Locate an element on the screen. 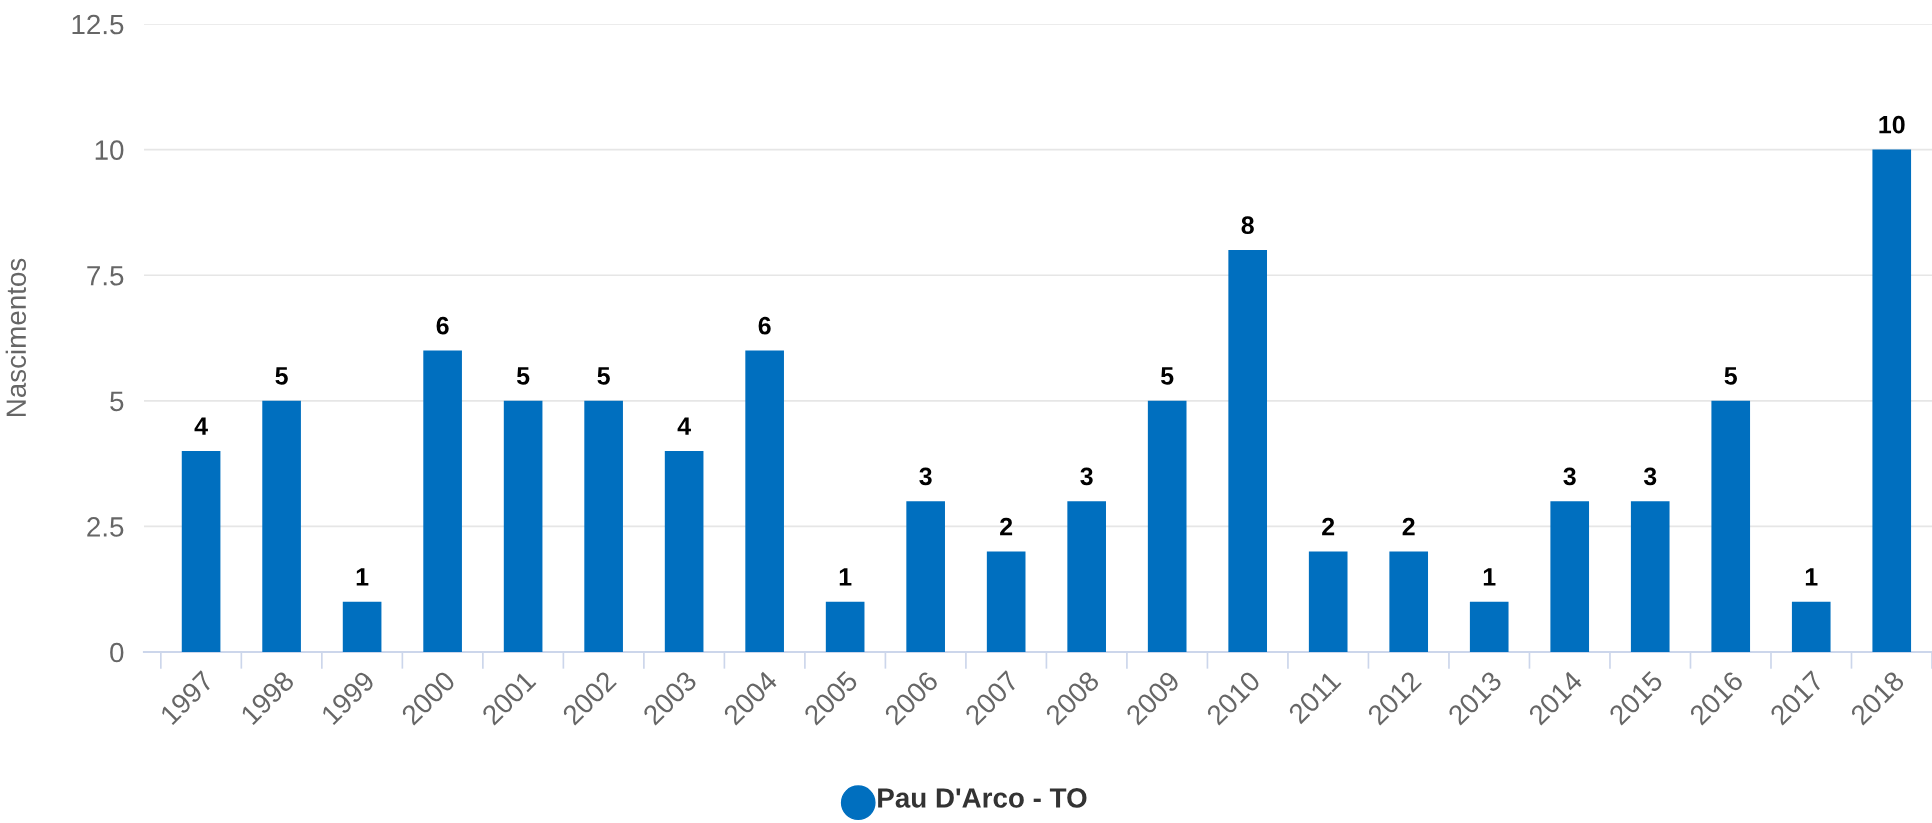 The height and width of the screenshot is (823, 1932). y-tick-label: 5 is located at coordinates (117, 401).